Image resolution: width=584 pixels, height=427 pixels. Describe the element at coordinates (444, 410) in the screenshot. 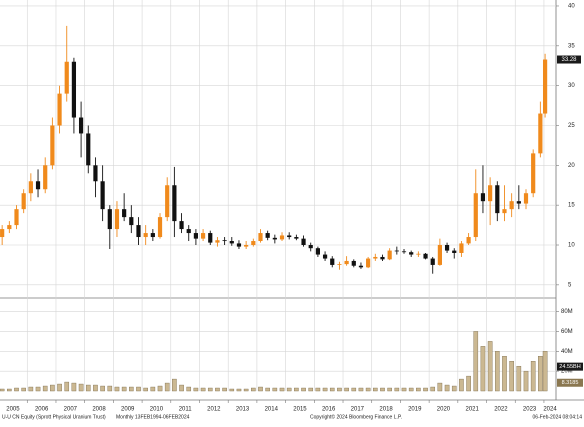

I see `x-tick-label: 2020` at that location.